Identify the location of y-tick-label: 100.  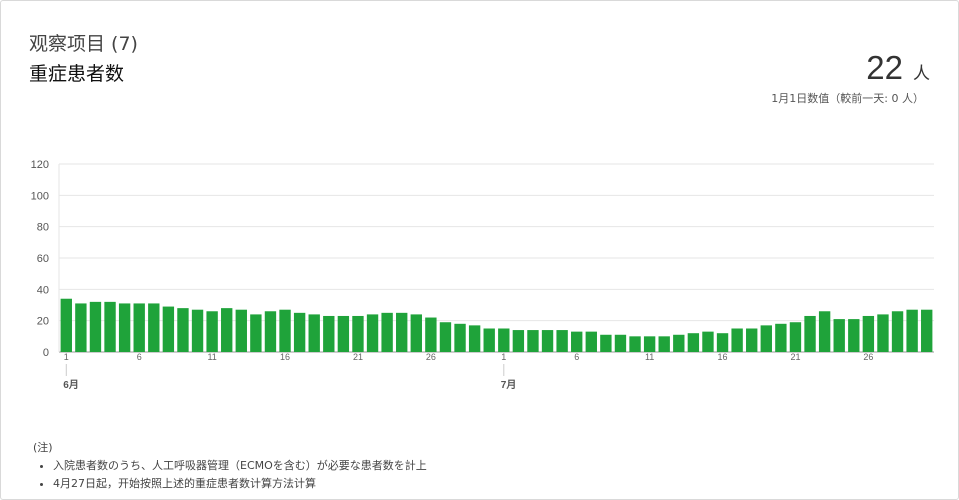
(40, 196).